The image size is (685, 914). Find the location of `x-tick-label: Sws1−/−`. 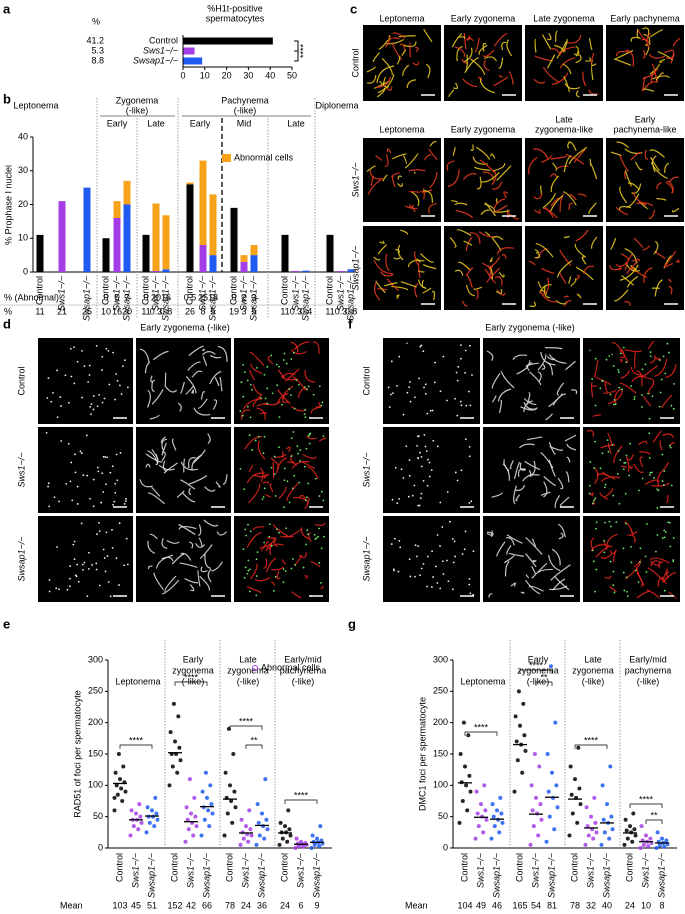

x-tick-label: Sws1−/− is located at coordinates (202, 293).